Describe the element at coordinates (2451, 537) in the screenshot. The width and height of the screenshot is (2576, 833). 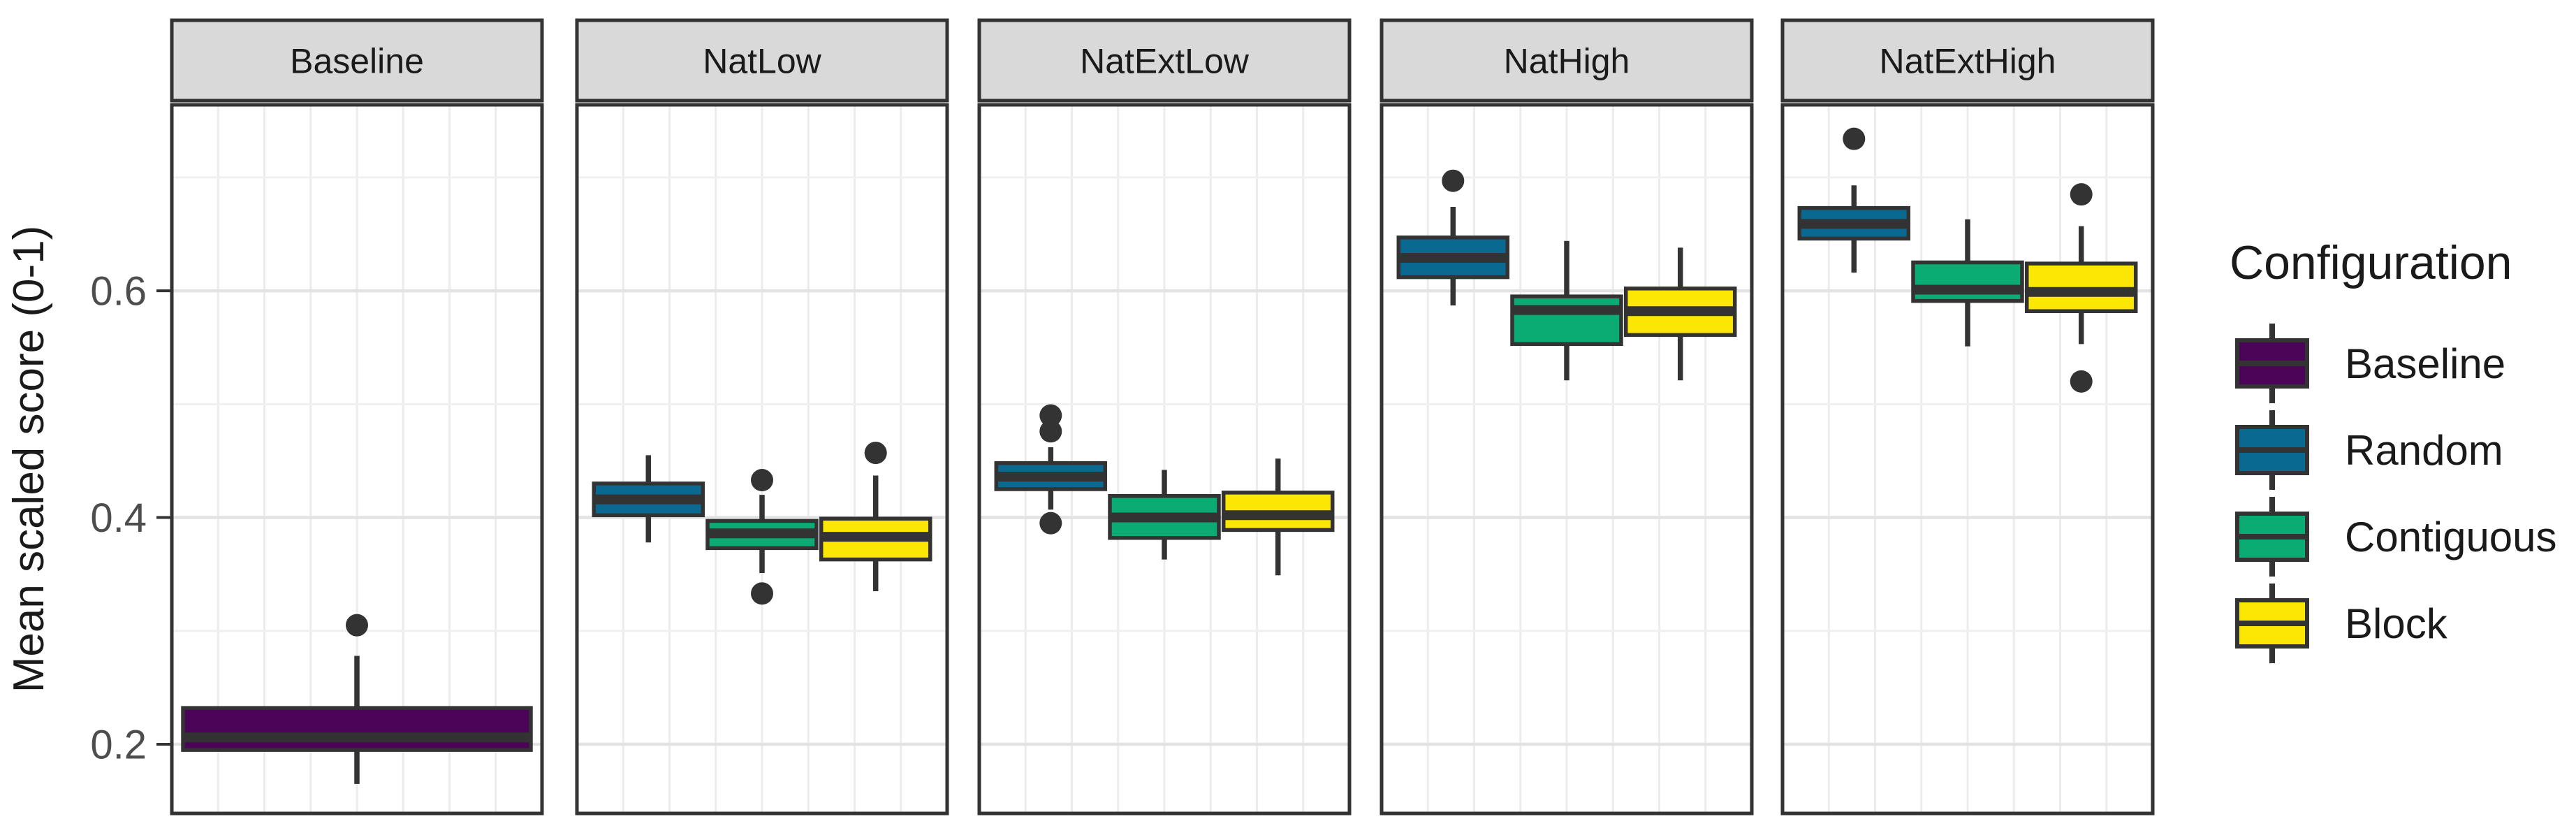
I see `legend-label: Contiguous` at that location.